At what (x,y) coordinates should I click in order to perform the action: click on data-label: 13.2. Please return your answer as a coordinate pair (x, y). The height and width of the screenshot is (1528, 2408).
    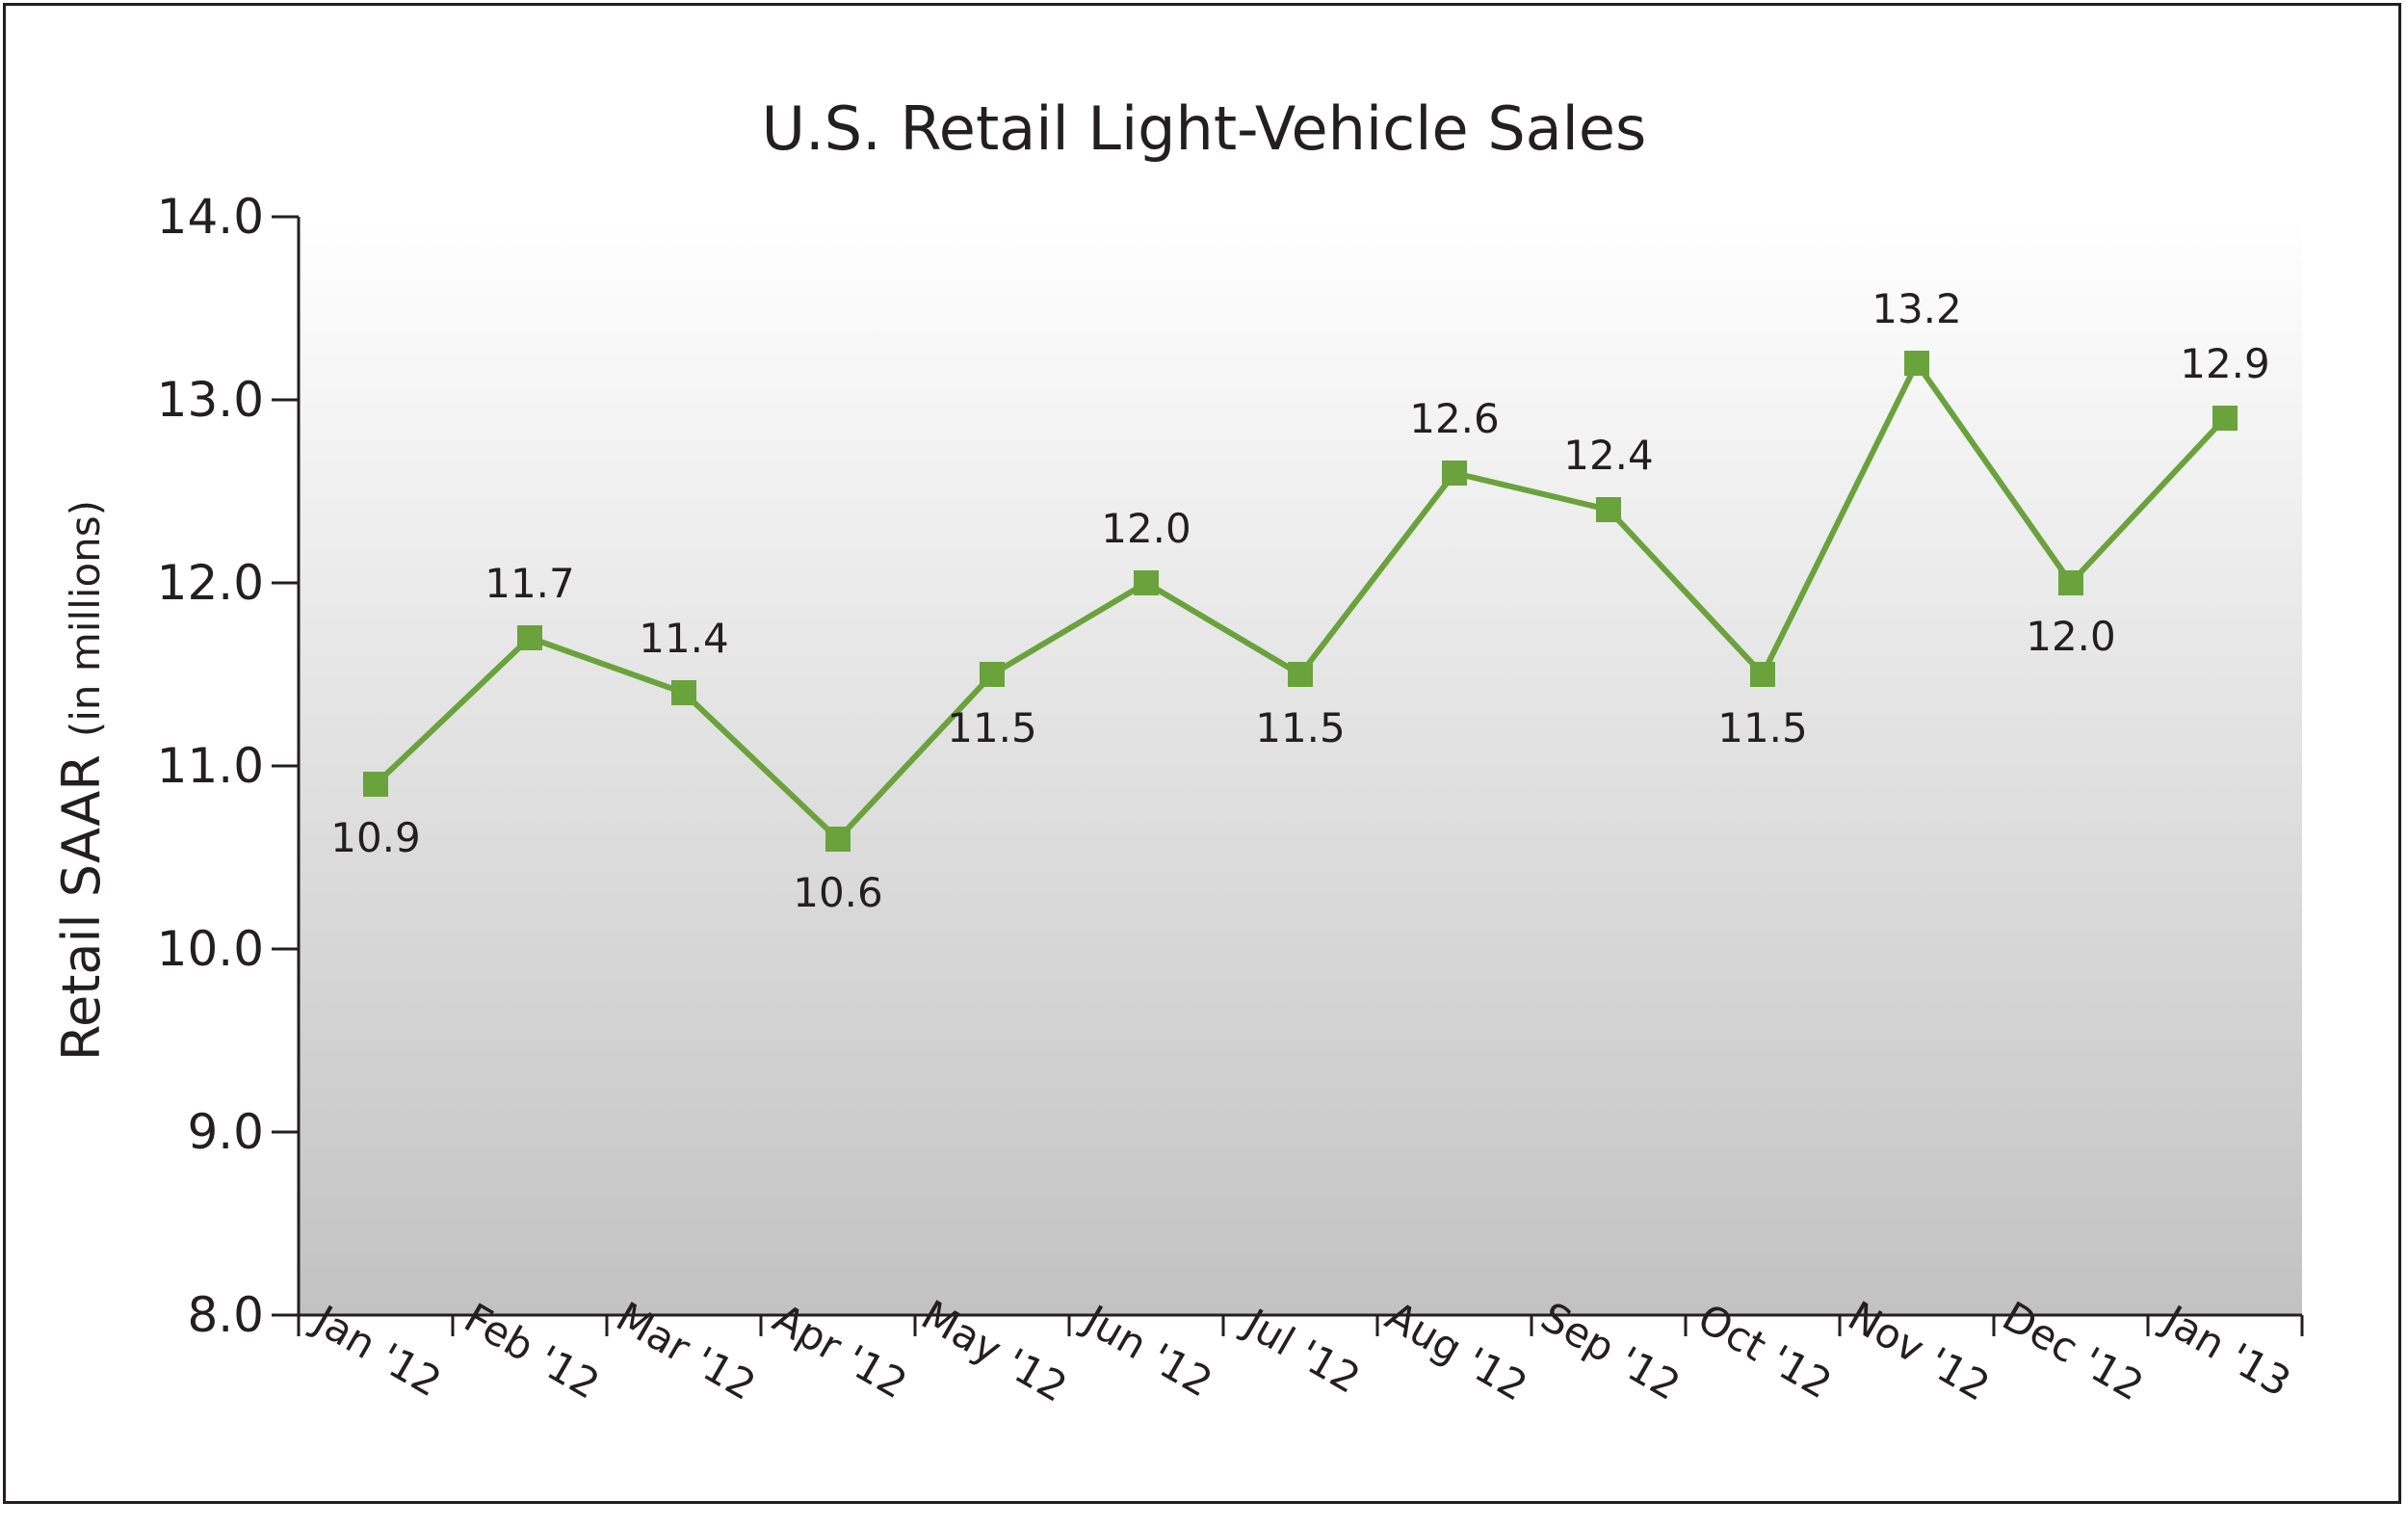
    Looking at the image, I should click on (1916, 308).